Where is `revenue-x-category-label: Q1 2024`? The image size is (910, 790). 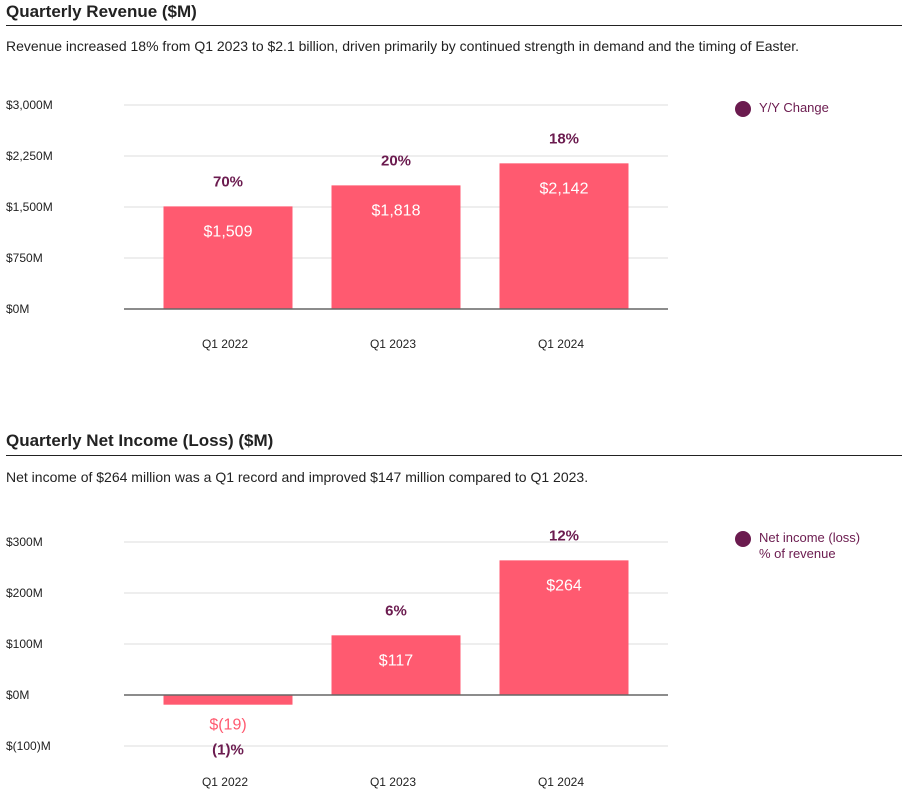
revenue-x-category-label: Q1 2024 is located at coordinates (561, 344).